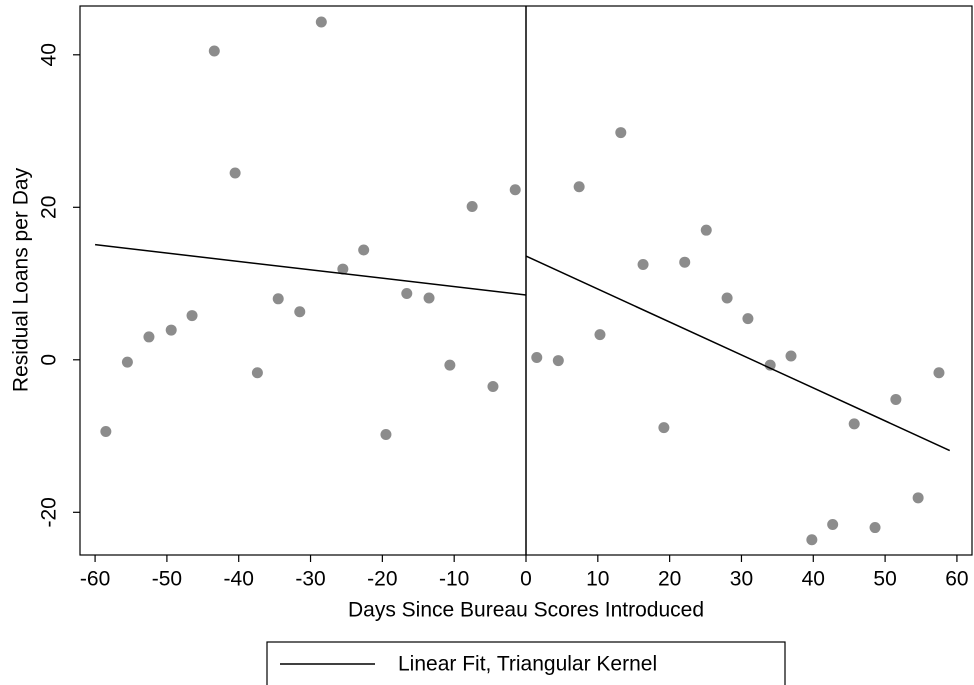 The width and height of the screenshot is (974, 685). Describe the element at coordinates (382, 579) in the screenshot. I see `x-tick-label: -20` at that location.